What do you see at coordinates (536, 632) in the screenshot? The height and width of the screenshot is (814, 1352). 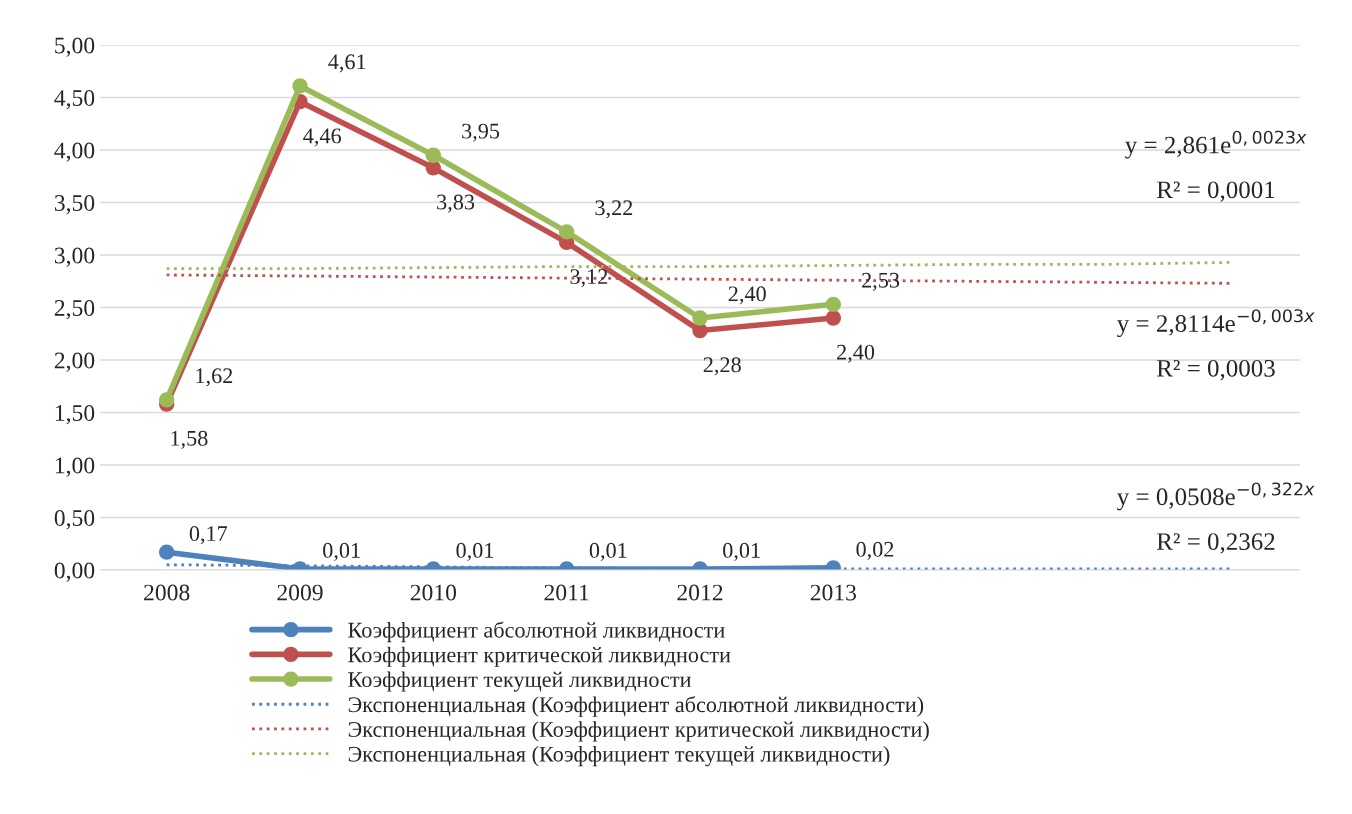 I see `legend-label: Коэффициент абсолютной ликвидности` at bounding box center [536, 632].